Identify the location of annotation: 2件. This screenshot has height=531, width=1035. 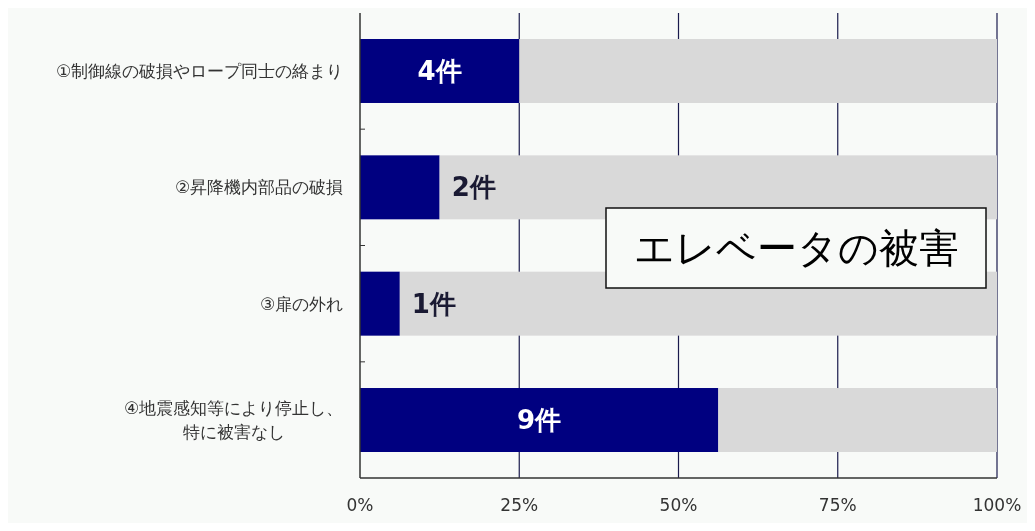
(473, 187).